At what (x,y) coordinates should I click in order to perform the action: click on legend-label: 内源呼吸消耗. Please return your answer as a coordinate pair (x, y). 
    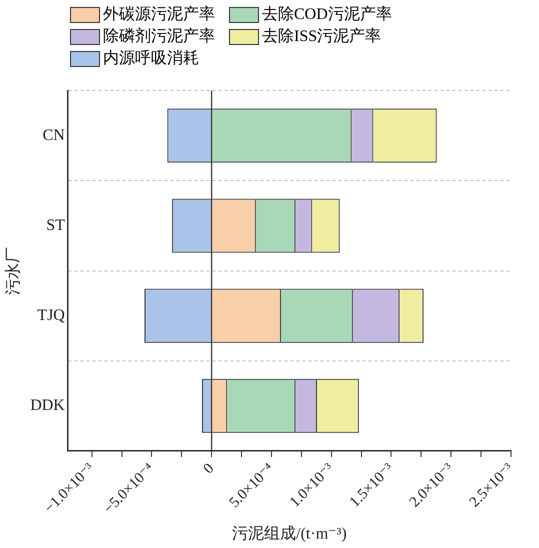
    Looking at the image, I should click on (151, 58).